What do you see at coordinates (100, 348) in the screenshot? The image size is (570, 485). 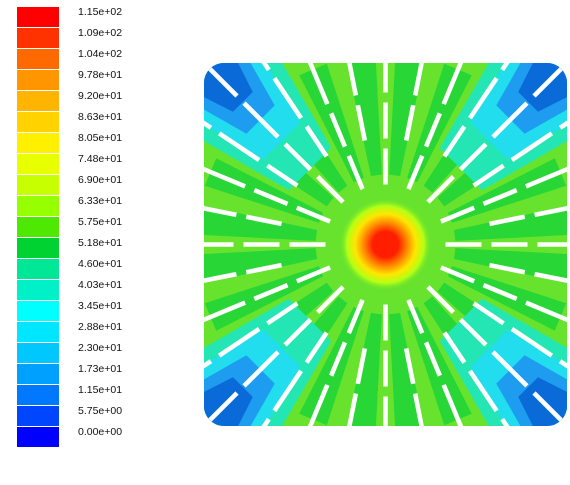 I see `colorbar-label: 2.30e+01` at bounding box center [100, 348].